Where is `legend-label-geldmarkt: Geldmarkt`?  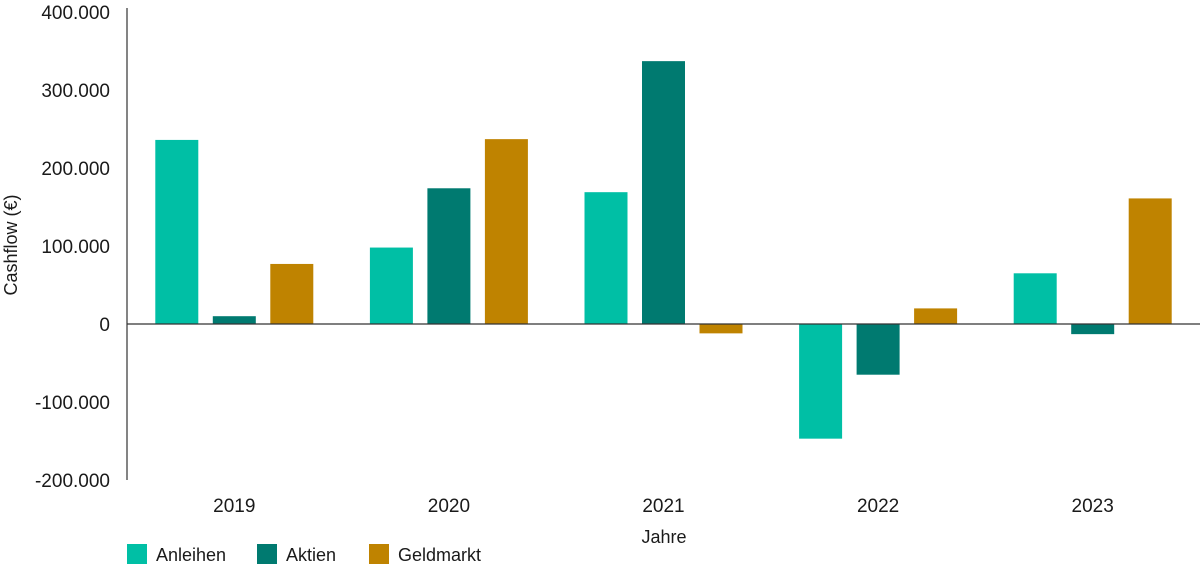
legend-label-geldmarkt: Geldmarkt is located at coordinates (439, 555).